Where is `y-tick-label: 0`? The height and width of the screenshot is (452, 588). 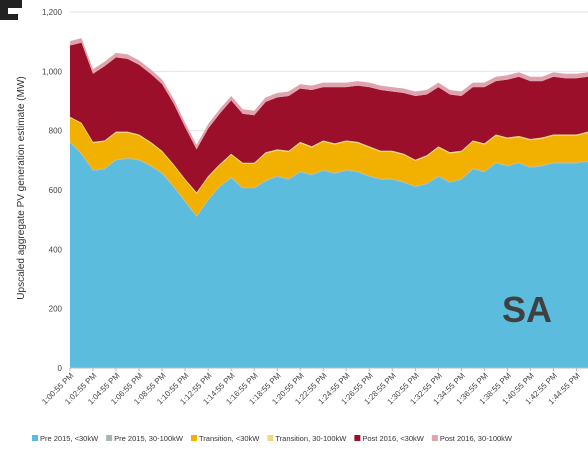
y-tick-label: 0 is located at coordinates (60, 368).